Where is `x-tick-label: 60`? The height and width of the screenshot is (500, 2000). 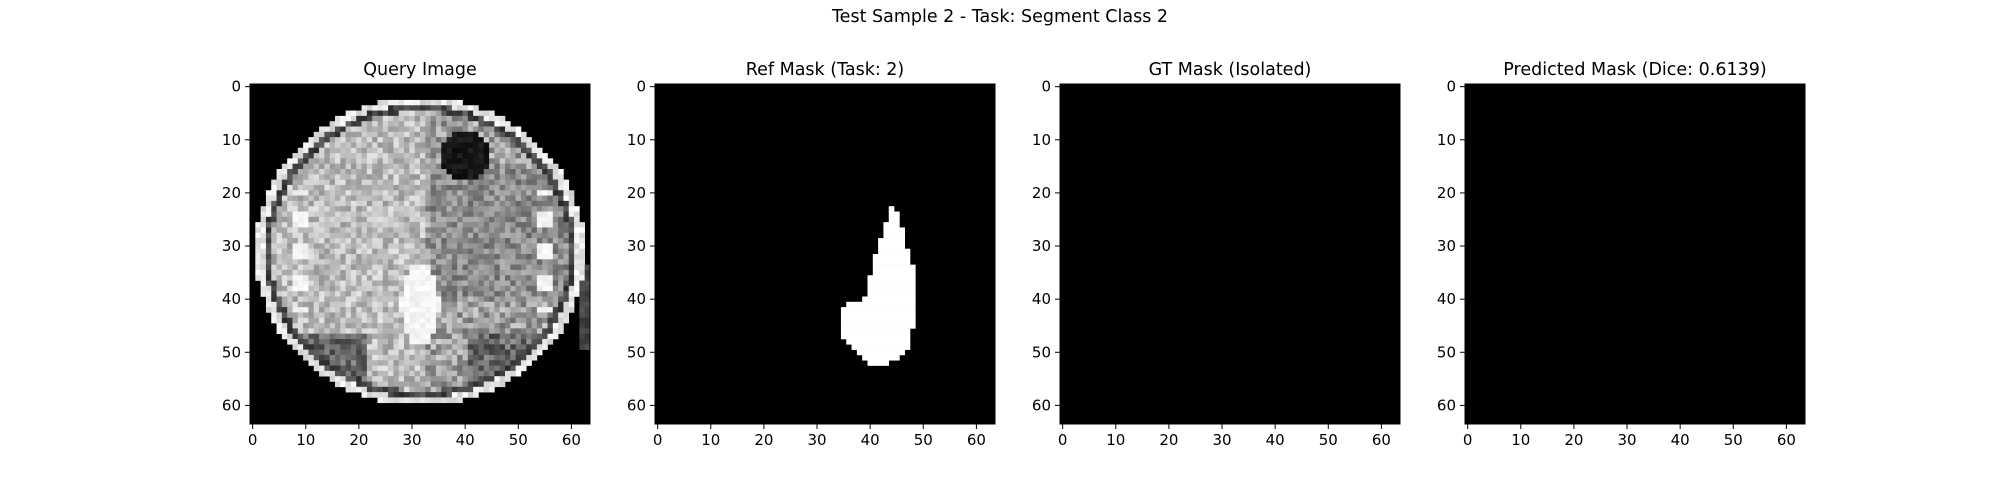
x-tick-label: 60 is located at coordinates (976, 440).